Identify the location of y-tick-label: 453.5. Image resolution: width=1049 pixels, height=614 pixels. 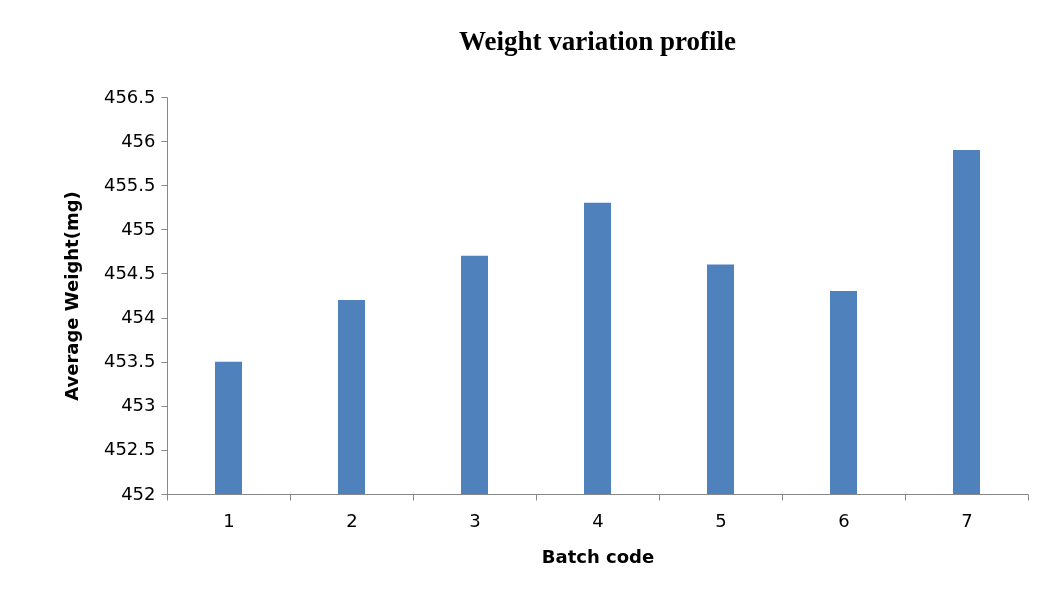
(129, 361).